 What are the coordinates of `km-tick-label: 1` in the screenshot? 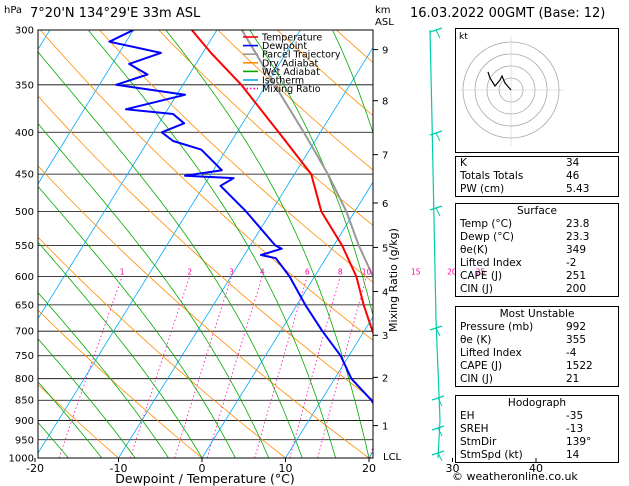 It's located at (385, 427).